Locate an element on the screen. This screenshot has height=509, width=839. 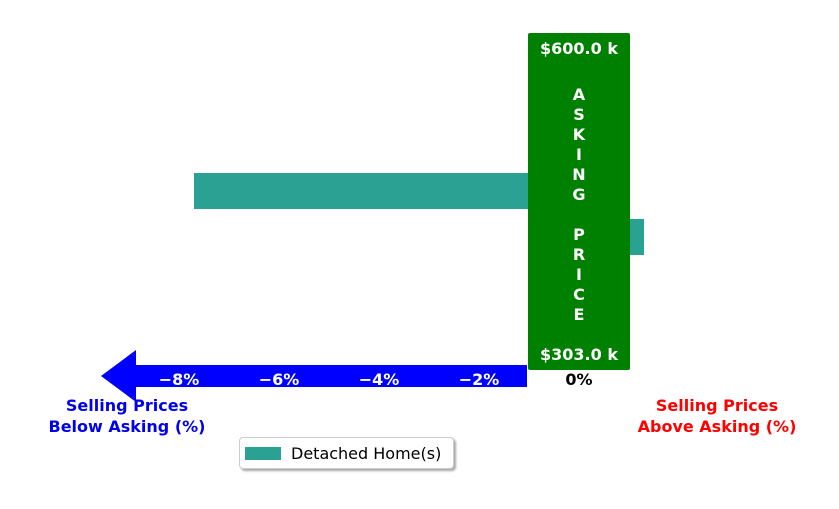
below-asking-label: Selling Prices is located at coordinates (127, 405).